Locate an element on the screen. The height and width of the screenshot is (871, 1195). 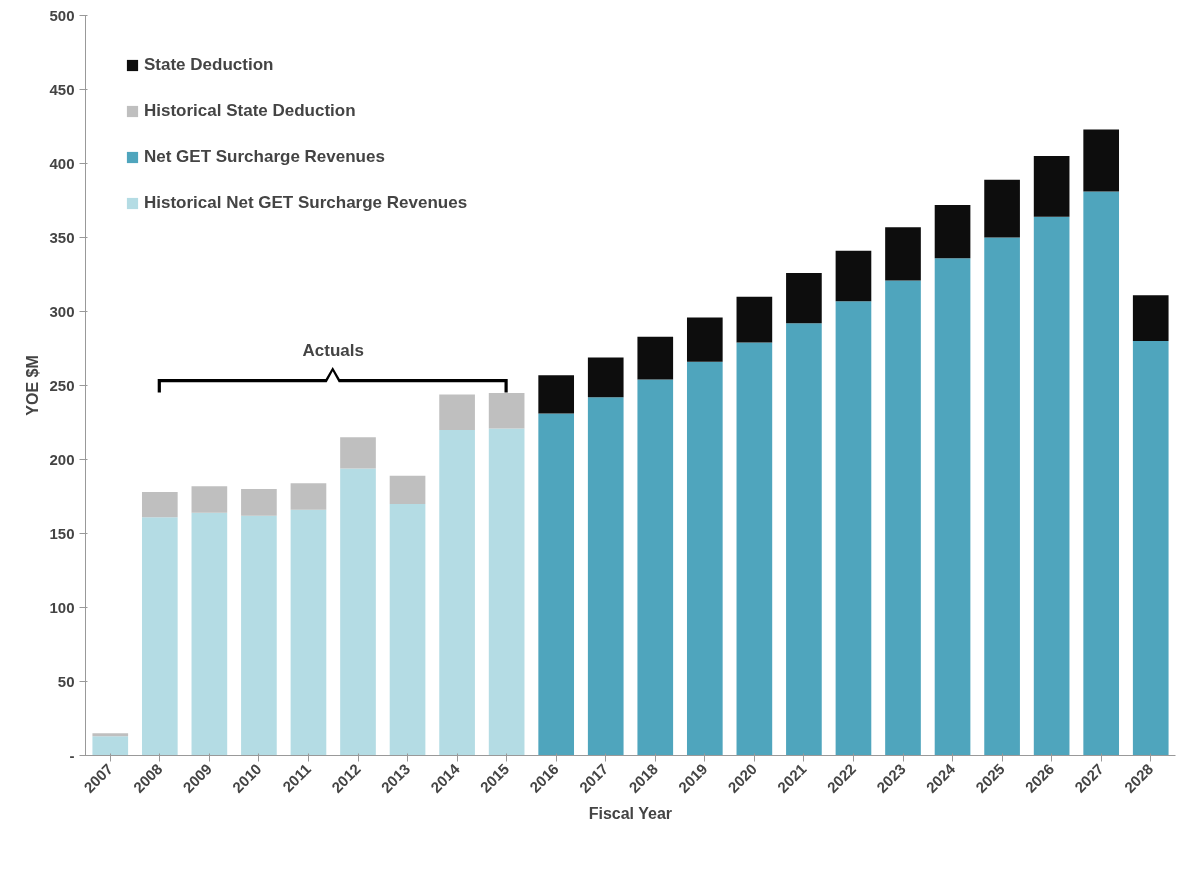
y-tick-label: 100 is located at coordinates (62, 607).